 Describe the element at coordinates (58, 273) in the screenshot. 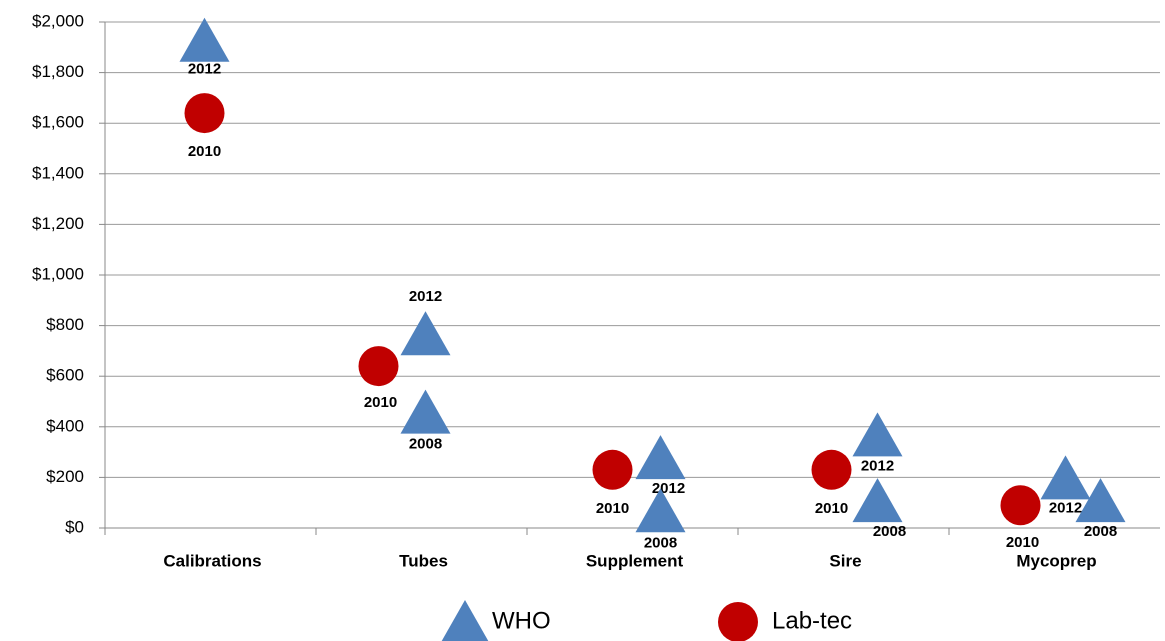

I see `y-tick-label: $1,000` at that location.